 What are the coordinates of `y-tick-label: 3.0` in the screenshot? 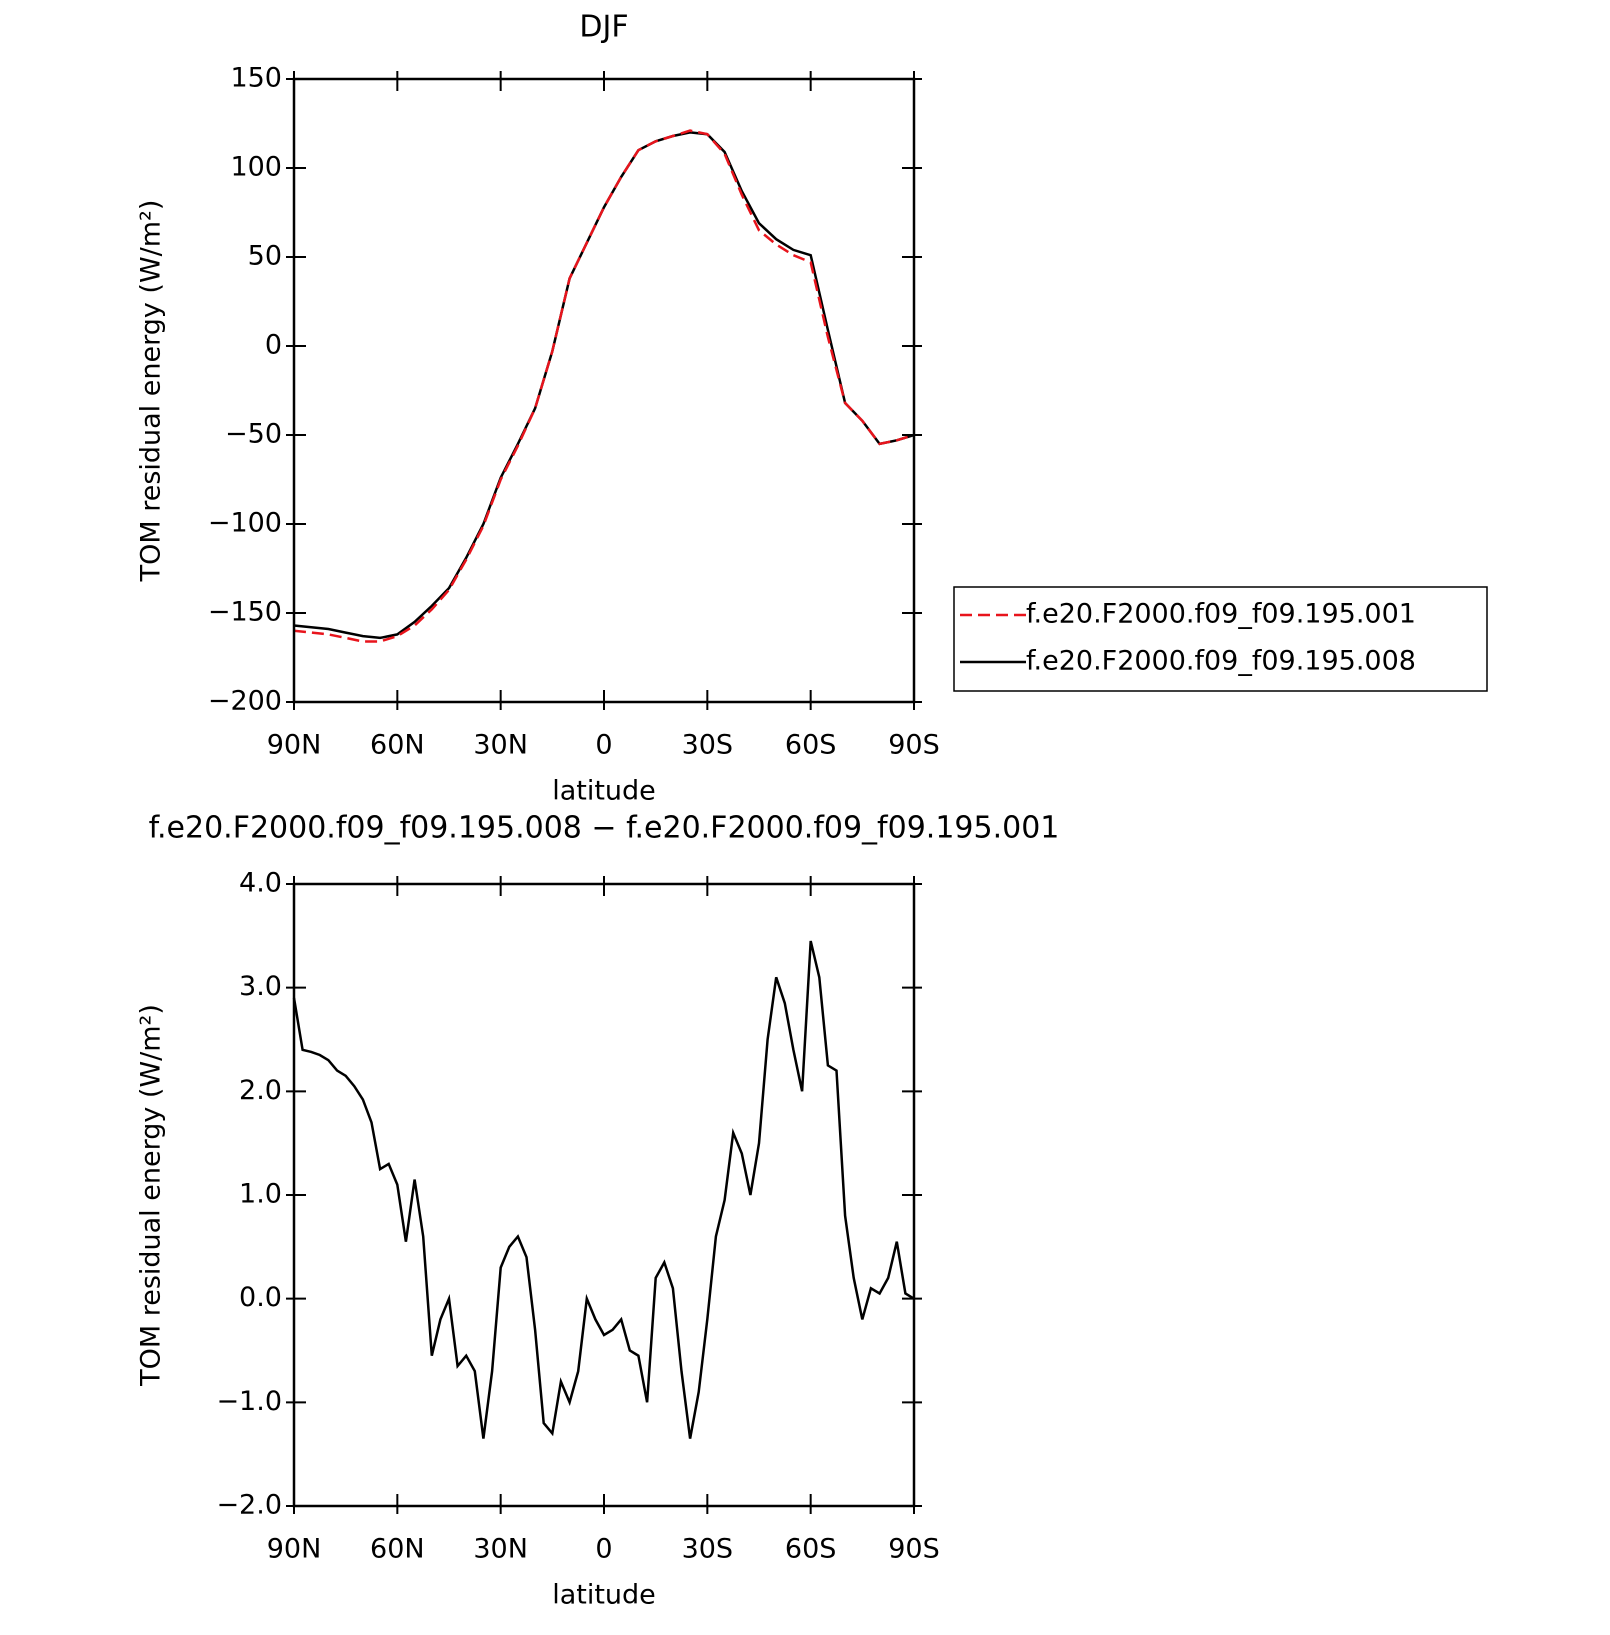 It's located at (260, 986).